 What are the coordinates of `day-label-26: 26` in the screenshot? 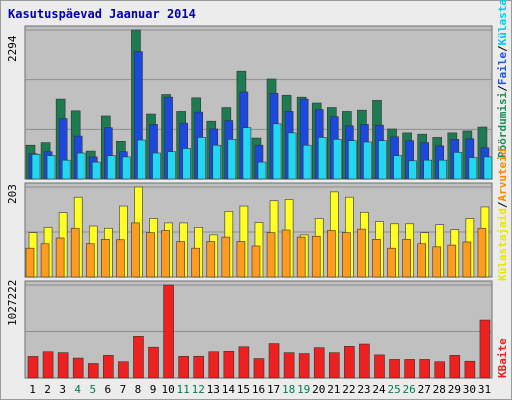 It's located at (409, 389).